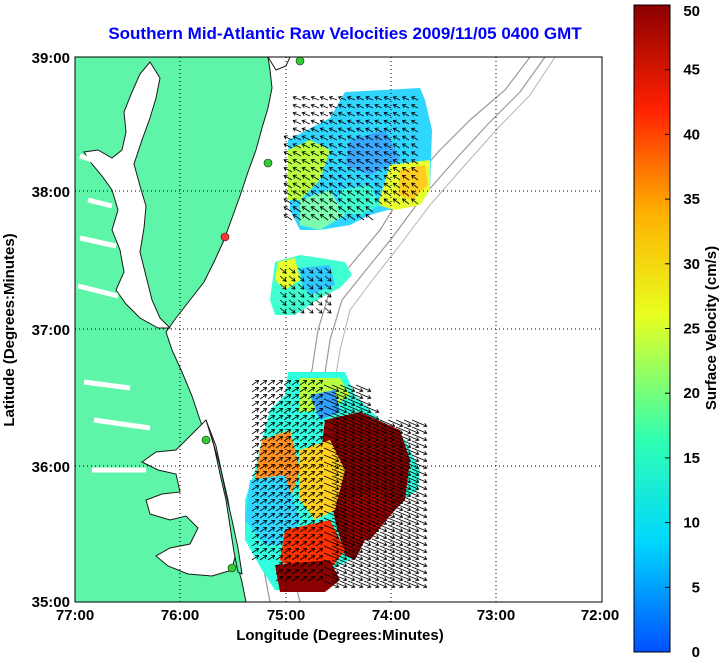 The width and height of the screenshot is (724, 659). Describe the element at coordinates (711, 328) in the screenshot. I see `colorbar-label: Surface Velocity (cm/s)` at that location.